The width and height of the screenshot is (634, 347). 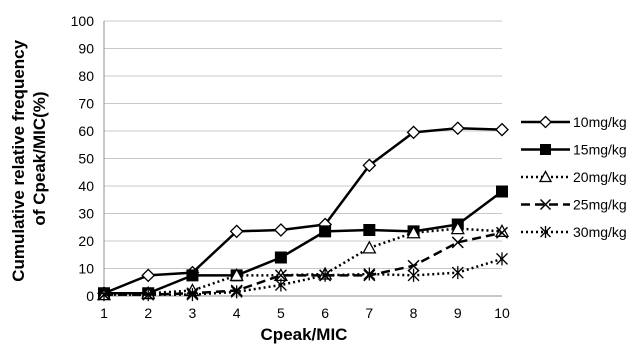 What do you see at coordinates (502, 313) in the screenshot?
I see `x-tick-label: 10` at bounding box center [502, 313].